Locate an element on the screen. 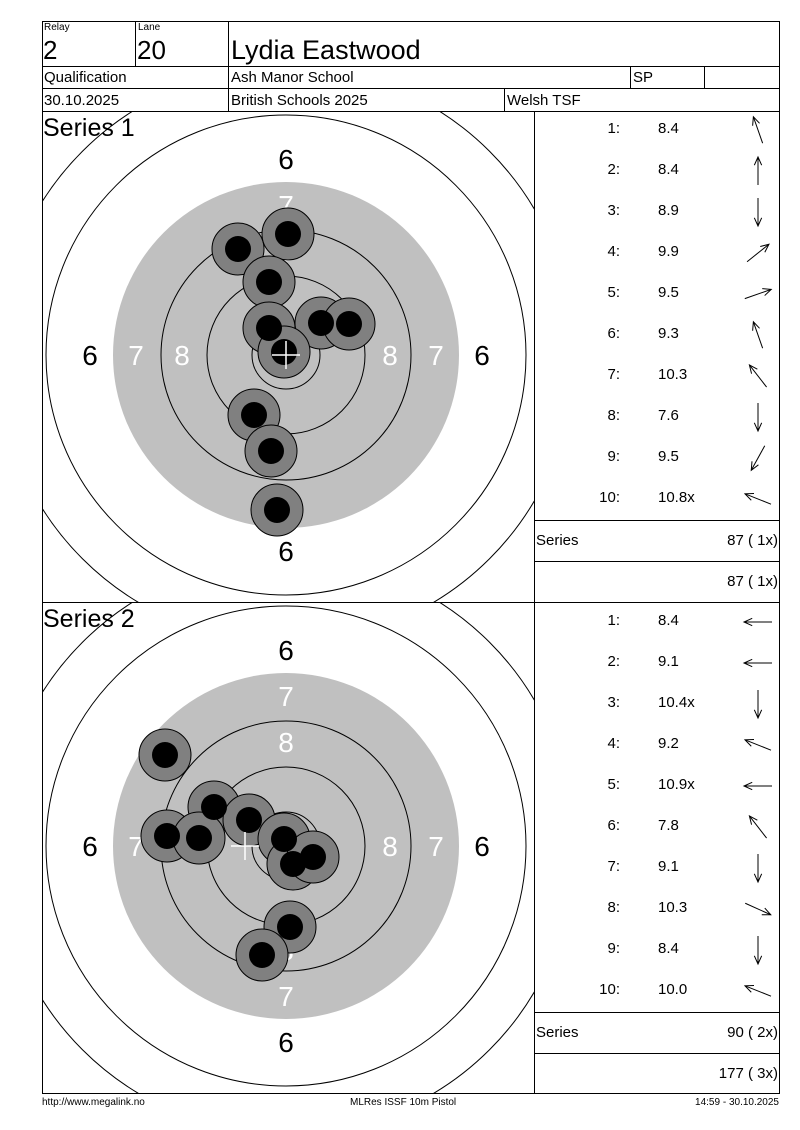 This screenshot has height=1130, width=800. shot-row: 9: 8.4 is located at coordinates (657, 950).